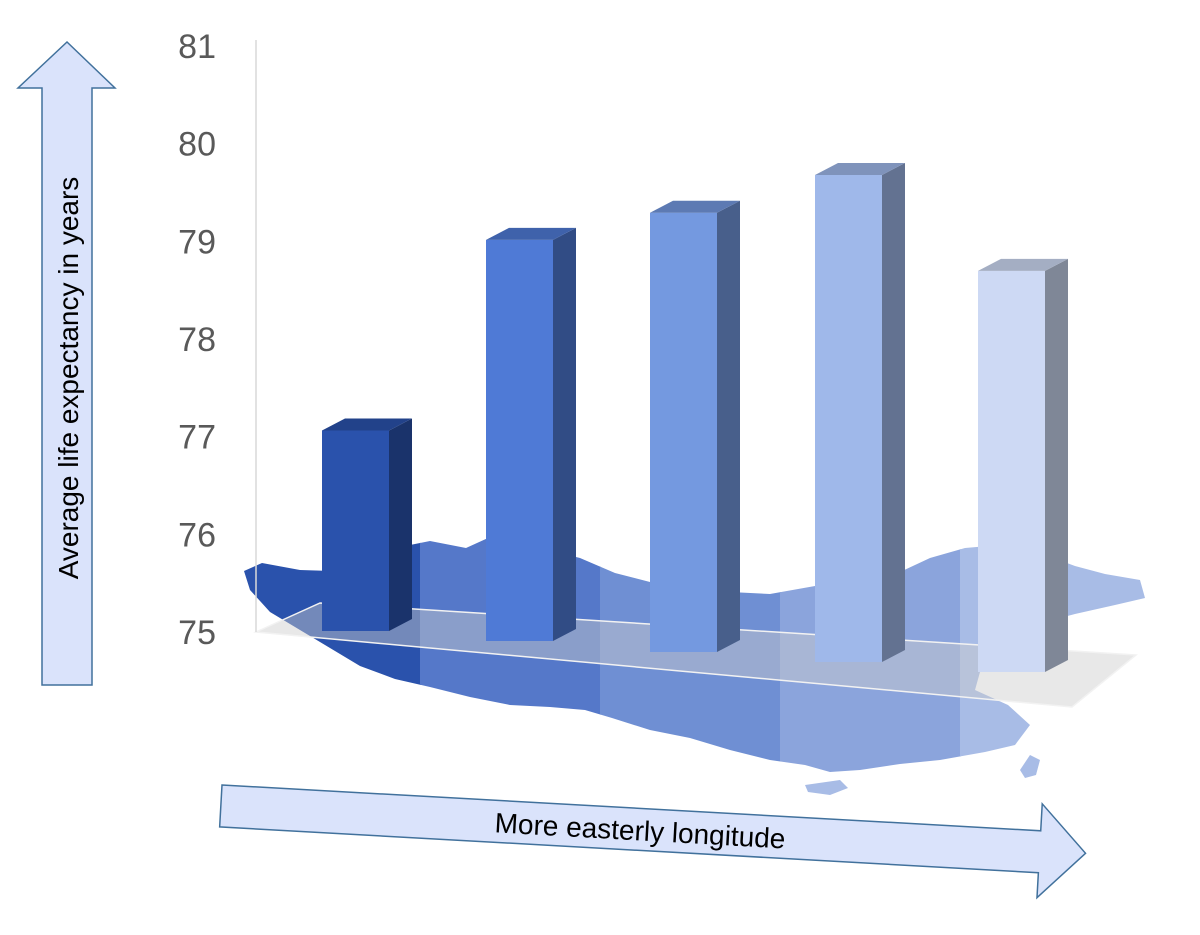 This screenshot has height=935, width=1200. Describe the element at coordinates (564, 434) in the screenshot. I see `bar-2-side` at that location.